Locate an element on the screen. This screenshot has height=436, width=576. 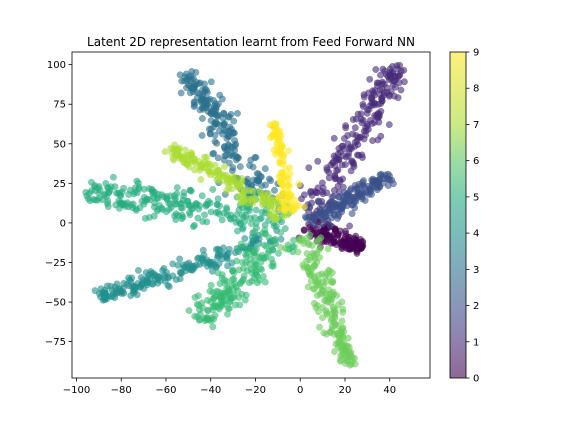
y-tick-label: −25 is located at coordinates (55, 263).